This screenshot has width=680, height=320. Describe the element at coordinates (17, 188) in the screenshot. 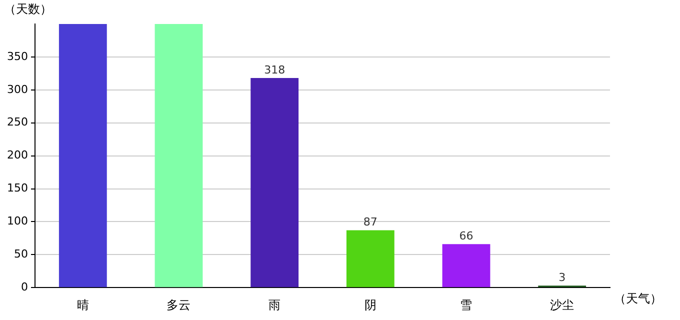

I see `y-tick-label: 150` at that location.